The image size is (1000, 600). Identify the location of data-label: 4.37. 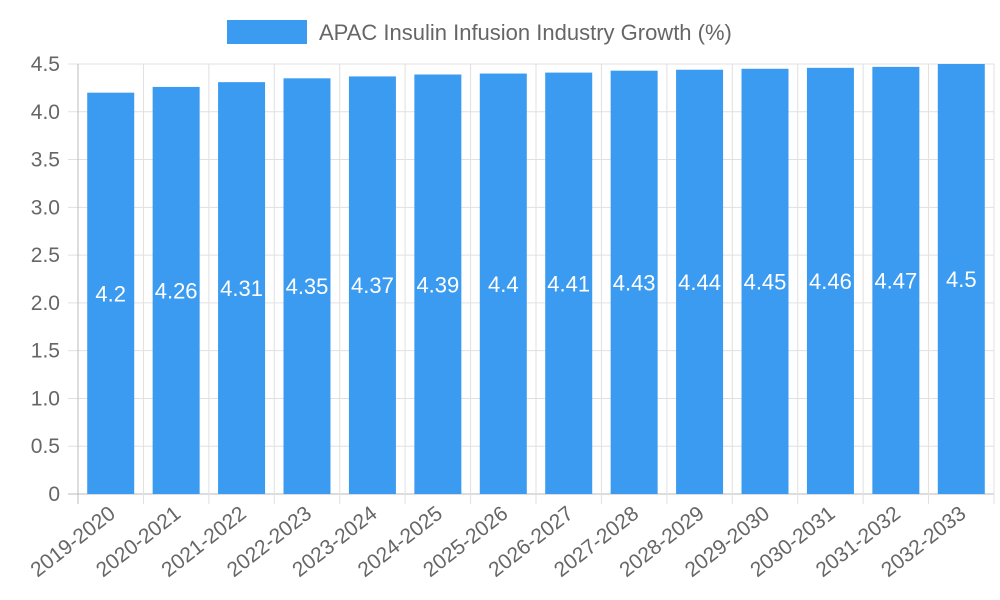
(372, 285).